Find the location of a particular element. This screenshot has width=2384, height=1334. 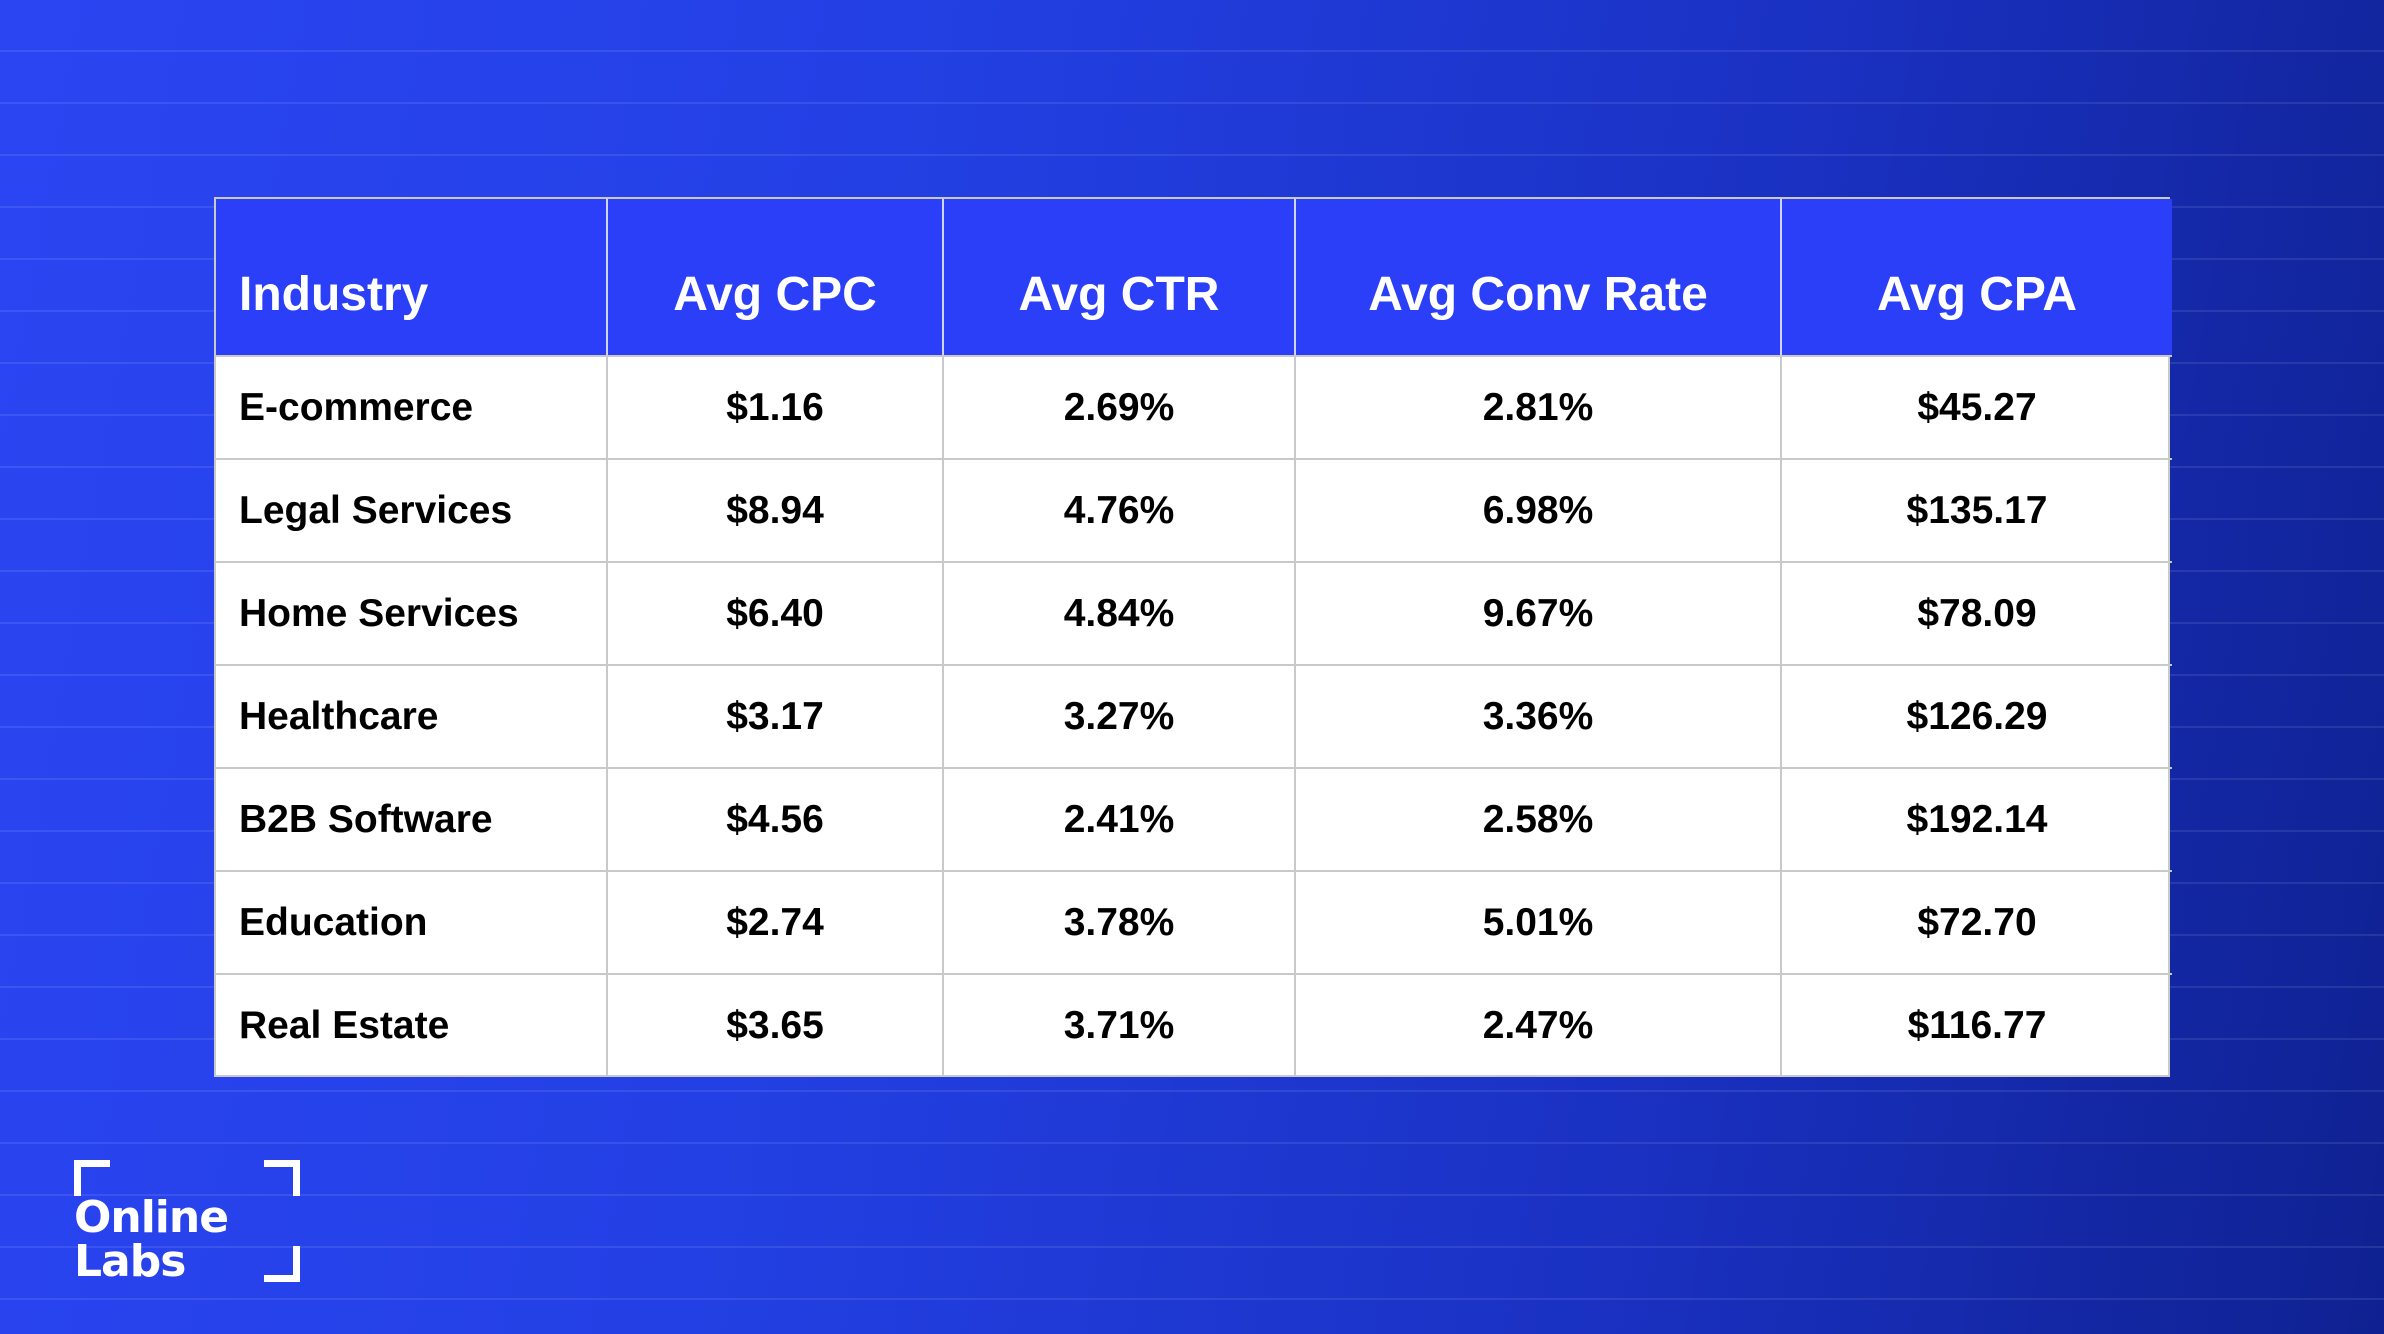

cell-avg-ctr: 4.84% is located at coordinates (1118, 613).